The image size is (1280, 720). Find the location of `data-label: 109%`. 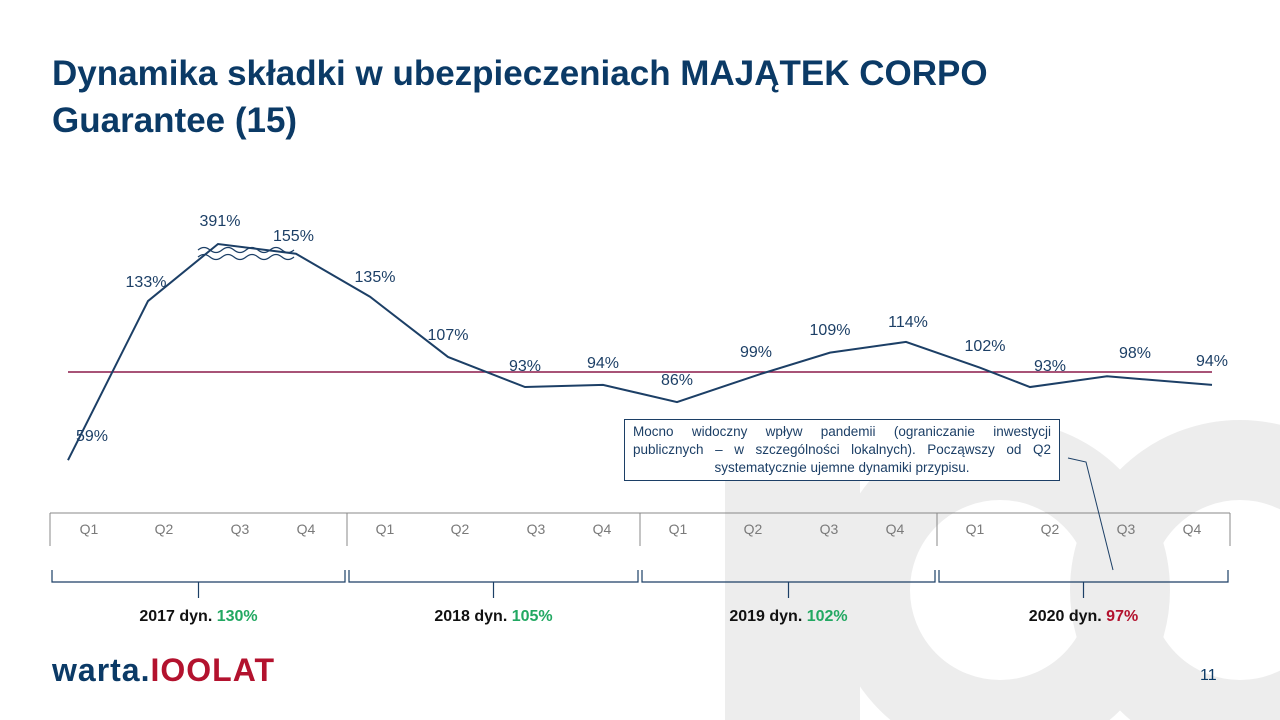

data-label: 109% is located at coordinates (830, 330).